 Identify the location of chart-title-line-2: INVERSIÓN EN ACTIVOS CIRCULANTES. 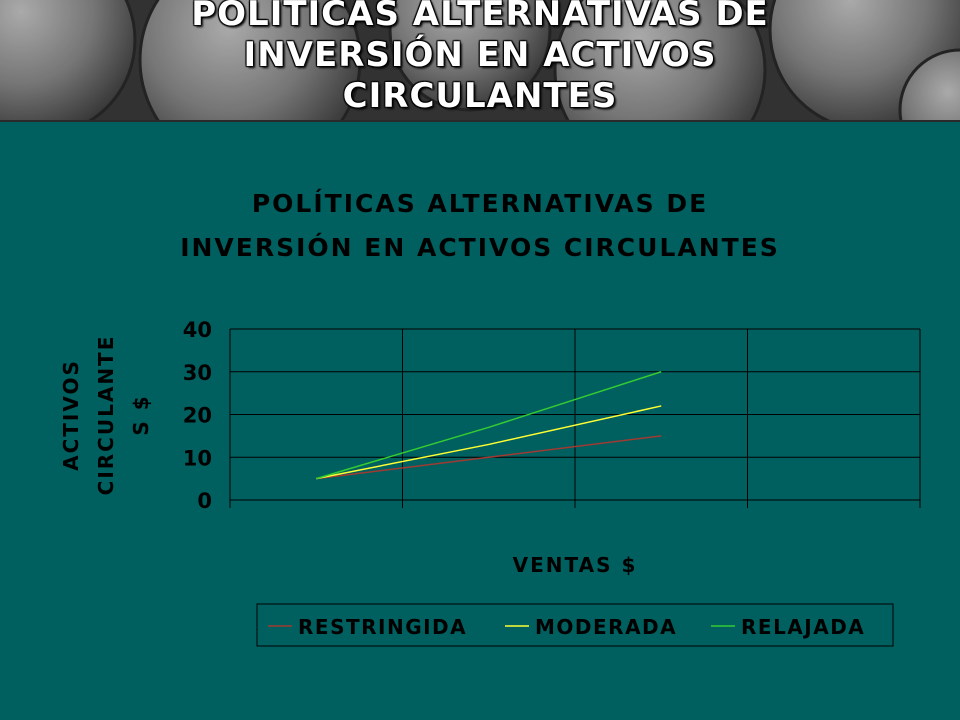
(480, 247).